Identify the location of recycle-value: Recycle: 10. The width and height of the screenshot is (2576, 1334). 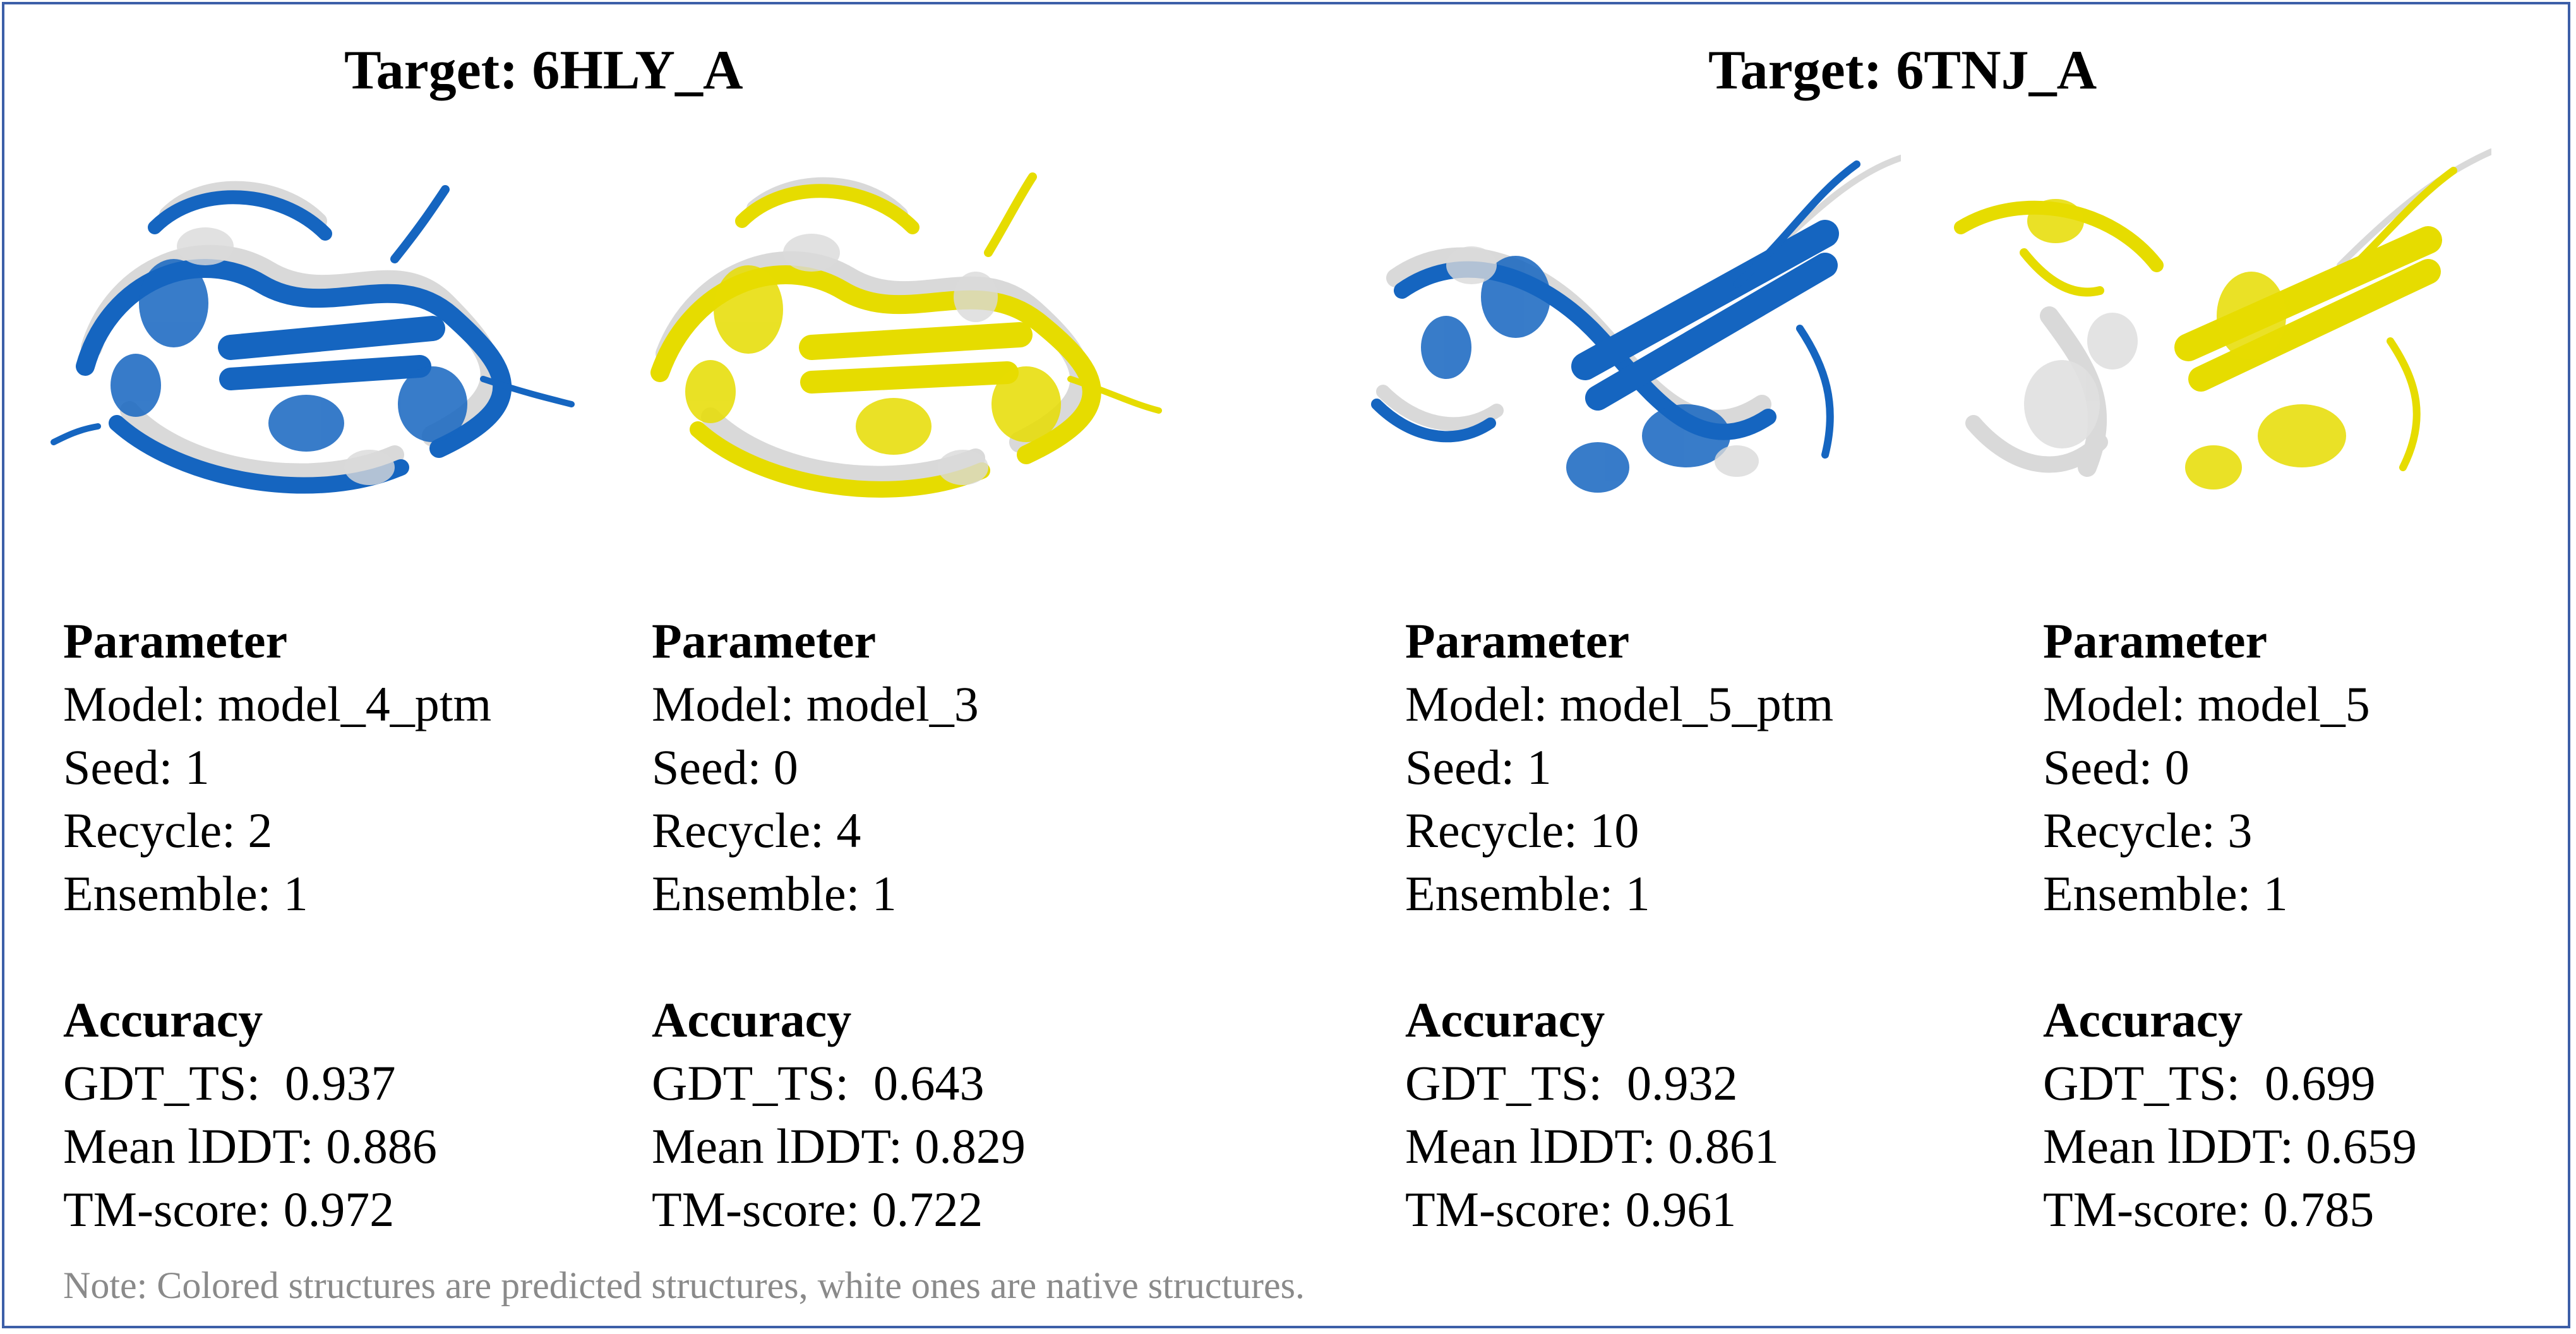
(1522, 830).